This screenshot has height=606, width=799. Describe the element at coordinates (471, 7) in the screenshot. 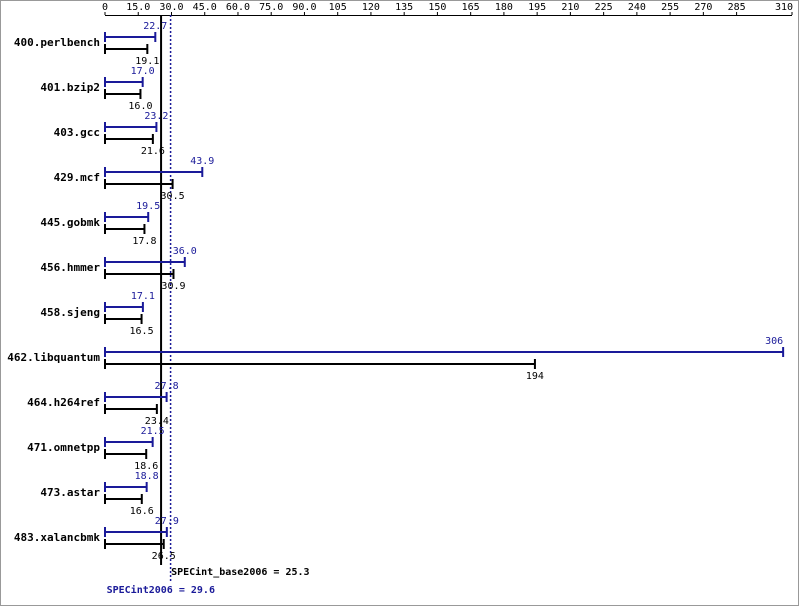

I see `x-tick-label: 165` at that location.